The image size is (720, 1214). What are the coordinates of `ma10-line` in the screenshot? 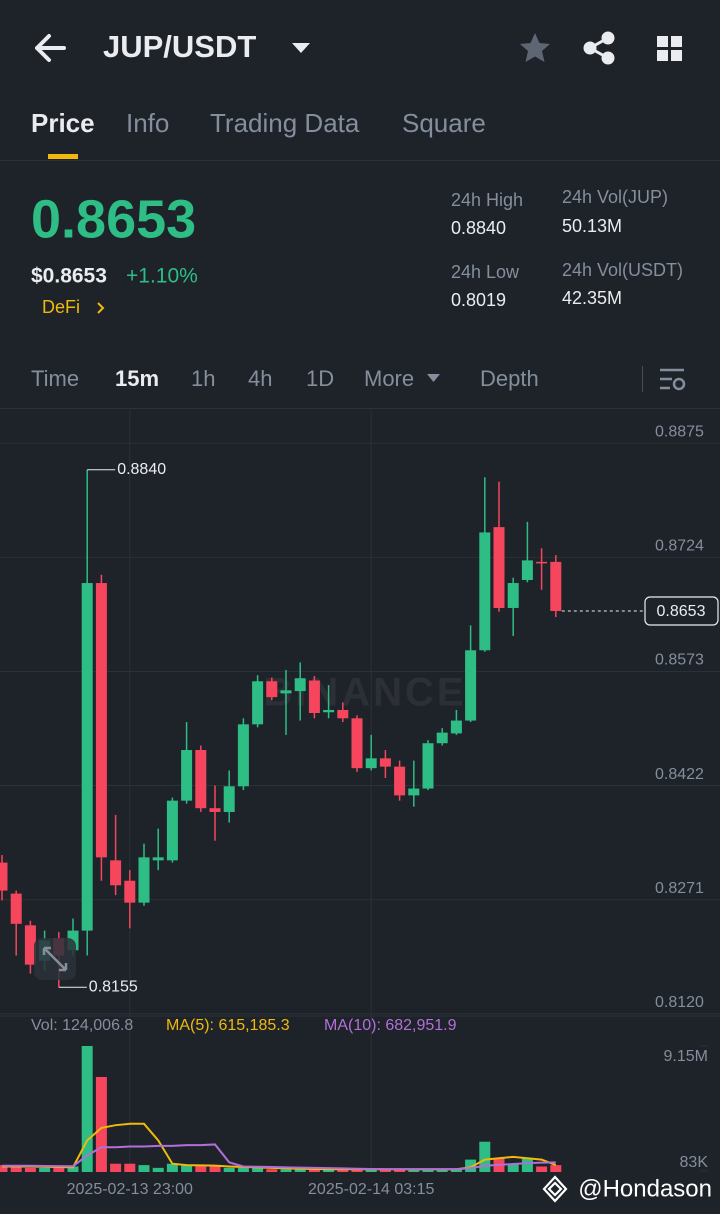 It's located at (279, 1157).